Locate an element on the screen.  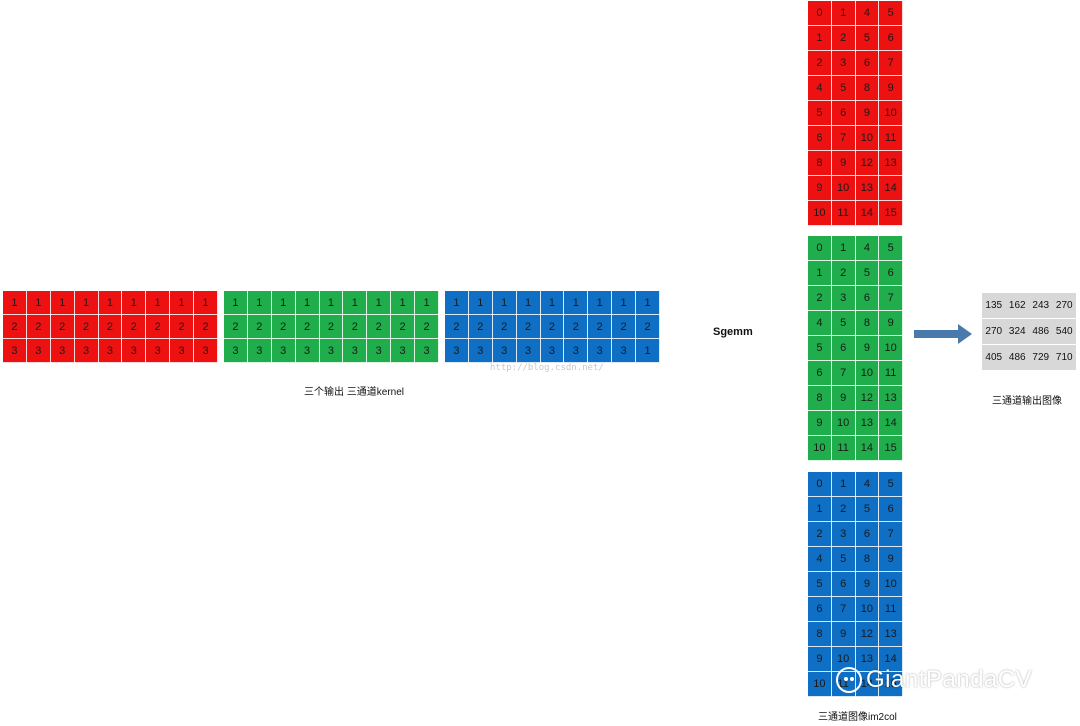
watermark-url: http://blog.csdn.net/ is located at coordinates (547, 368).